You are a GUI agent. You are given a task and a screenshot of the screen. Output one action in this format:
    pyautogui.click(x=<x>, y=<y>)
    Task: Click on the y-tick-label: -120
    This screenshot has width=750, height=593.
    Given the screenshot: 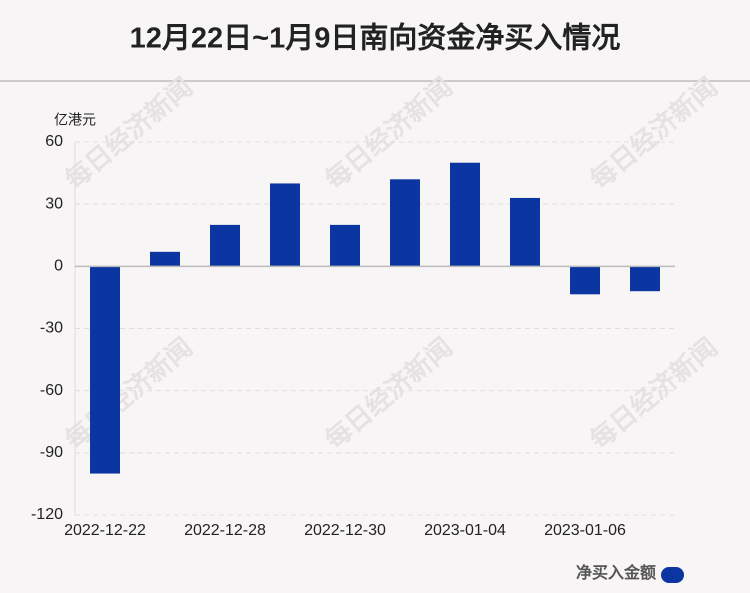 What is the action you would take?
    pyautogui.click(x=47, y=514)
    